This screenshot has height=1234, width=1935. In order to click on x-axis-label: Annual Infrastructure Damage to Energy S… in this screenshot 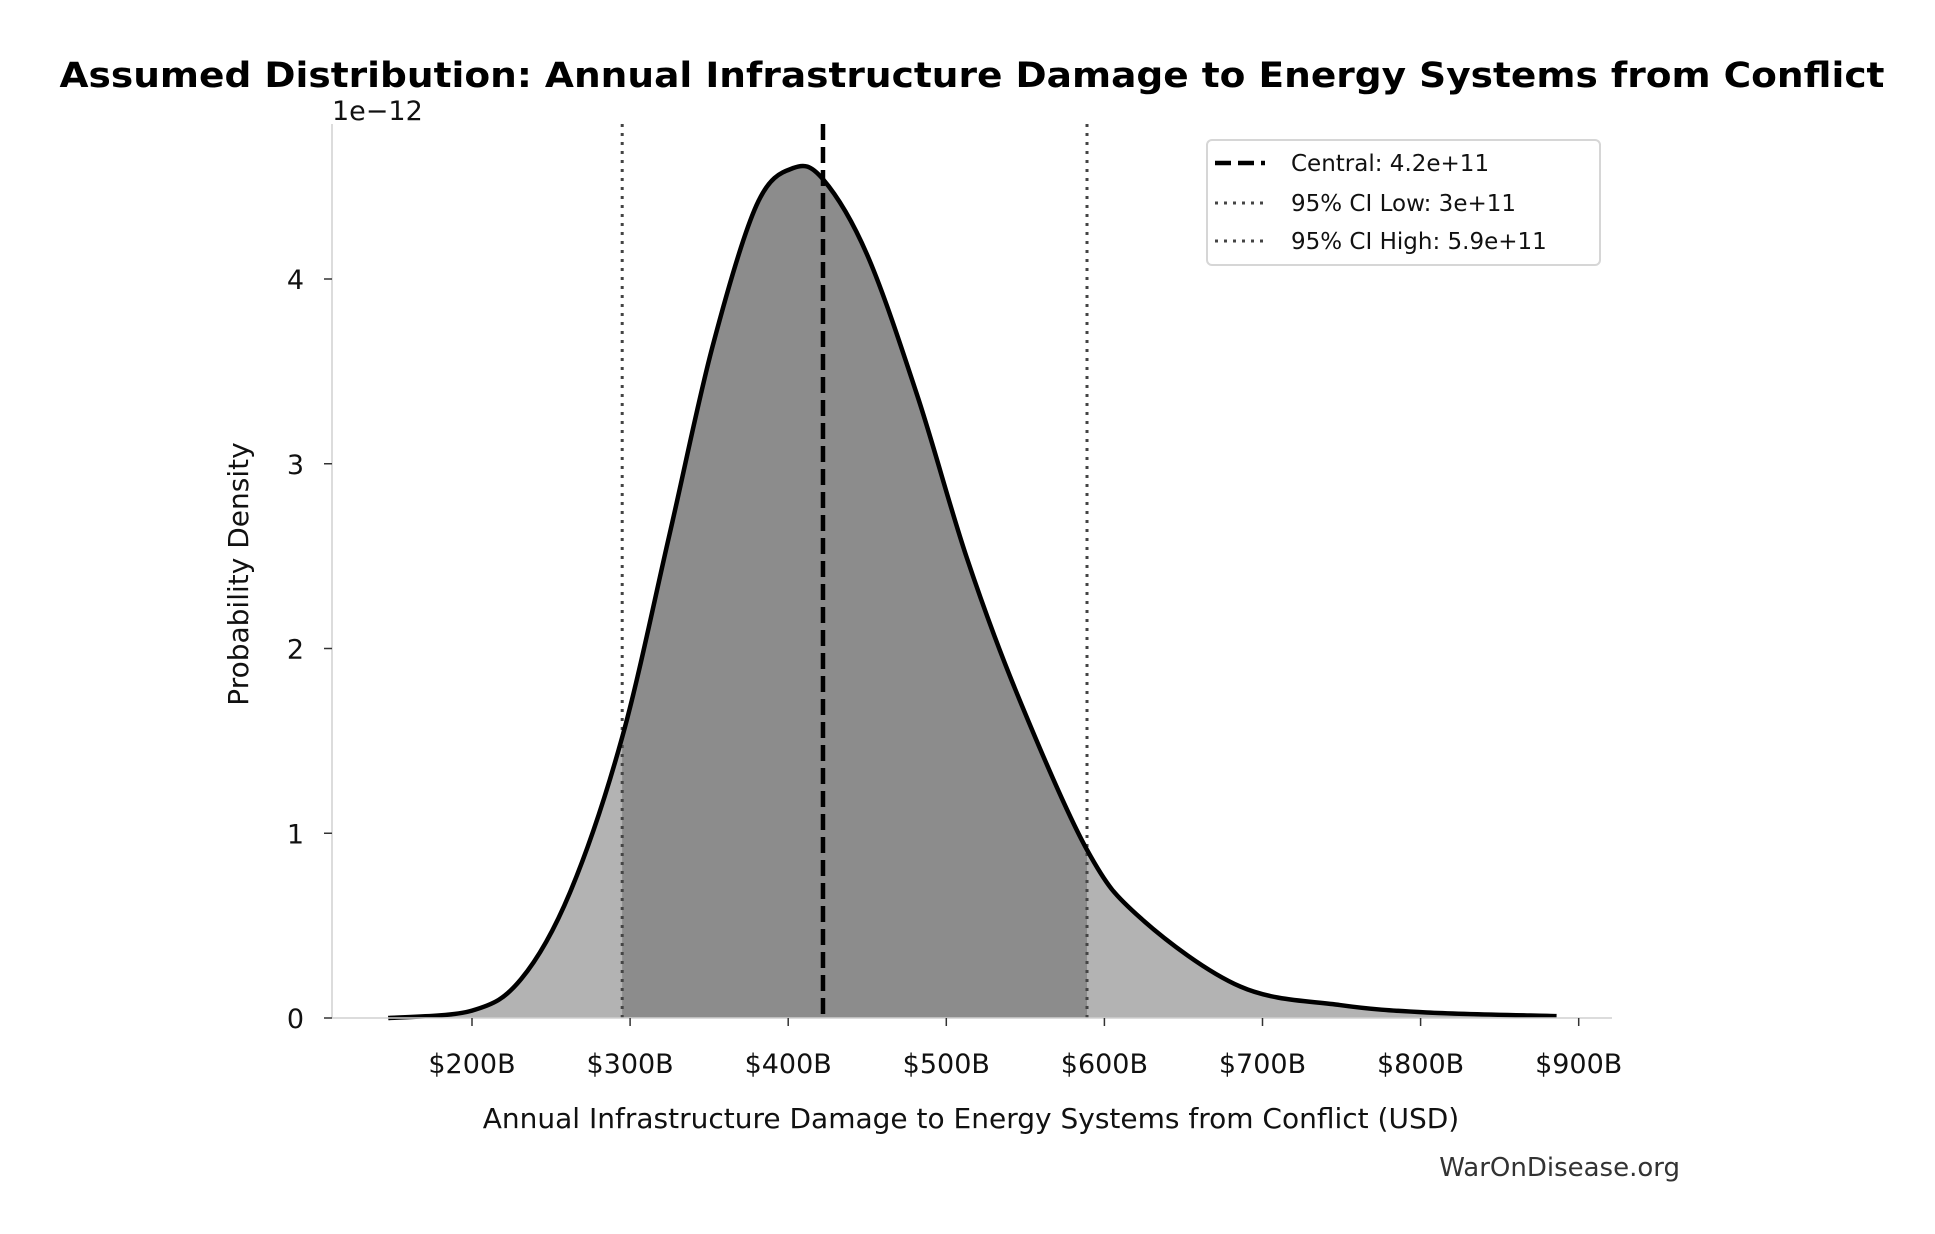, I will do `click(971, 1118)`.